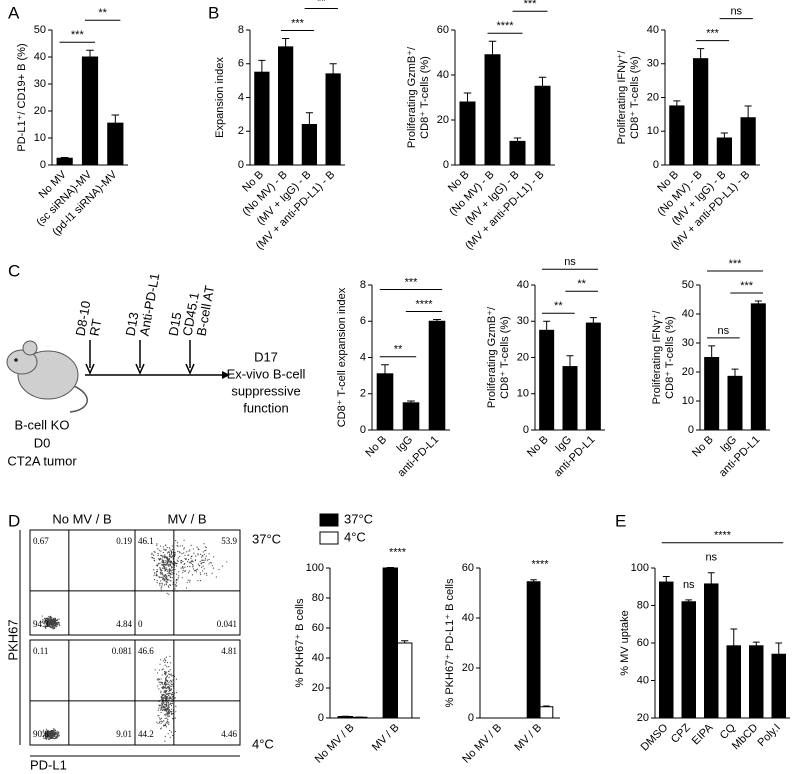  I want to click on significance-label: ***, so click(747, 286).